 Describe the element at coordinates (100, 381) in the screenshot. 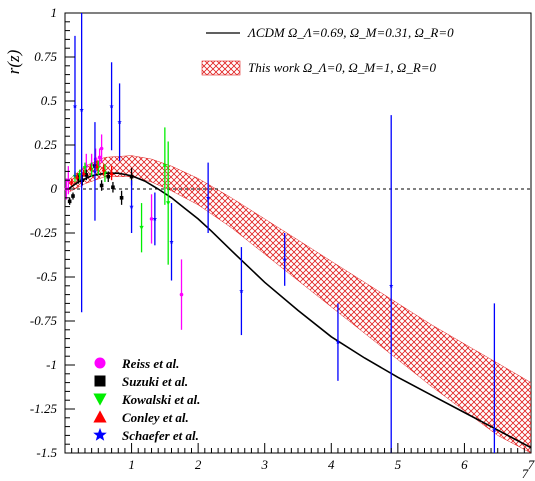

I see `legend-marker-suzuki-et-al` at that location.